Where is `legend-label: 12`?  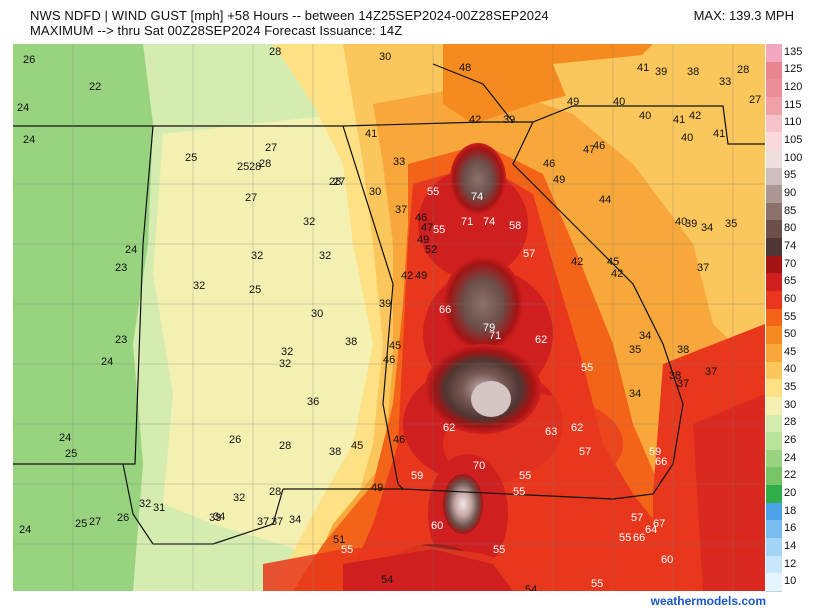
legend-label: 12 is located at coordinates (790, 563).